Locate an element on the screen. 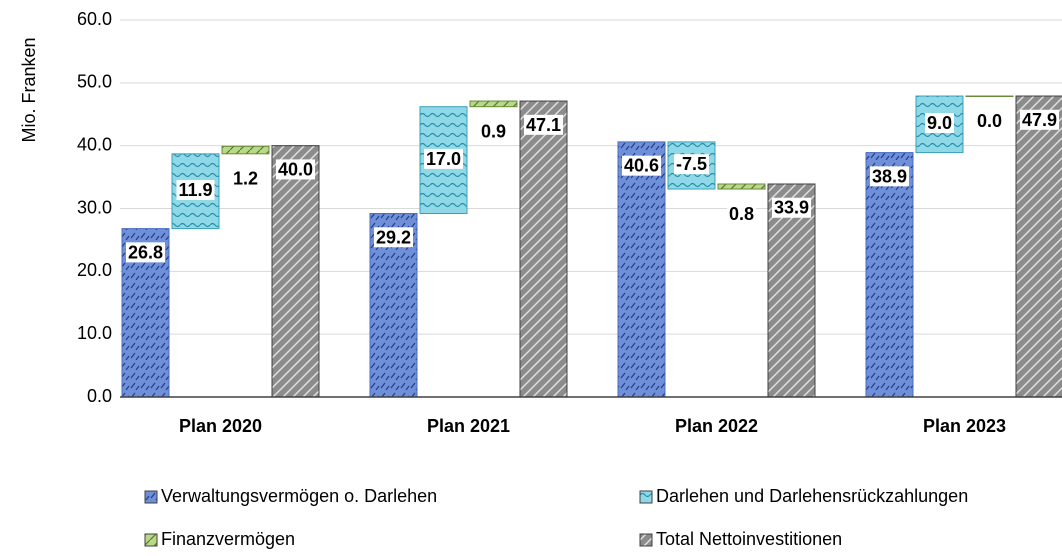 The height and width of the screenshot is (556, 1062). data-label: 33.9 is located at coordinates (791, 208).